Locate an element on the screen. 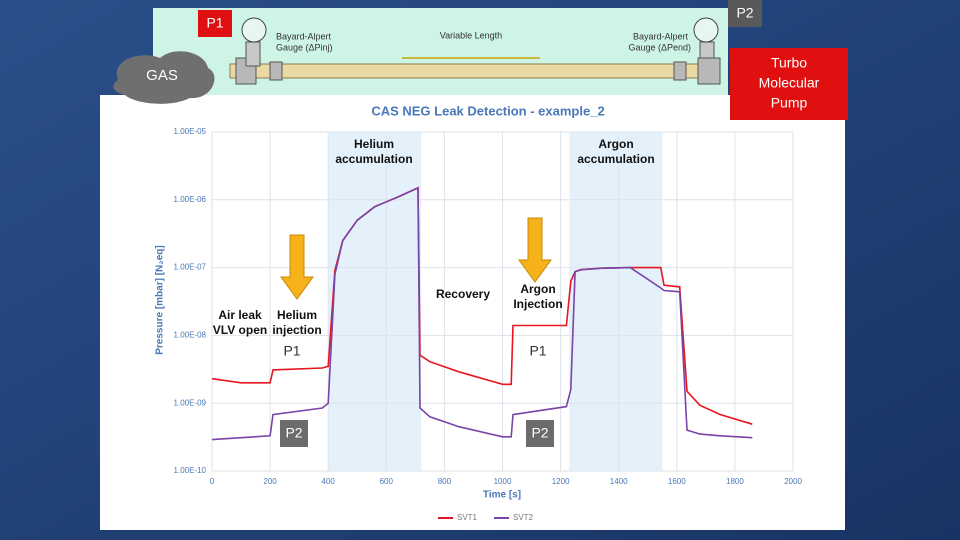 The image size is (960, 540). gauge-label: Gauge (ΔPend) is located at coordinates (659, 47).